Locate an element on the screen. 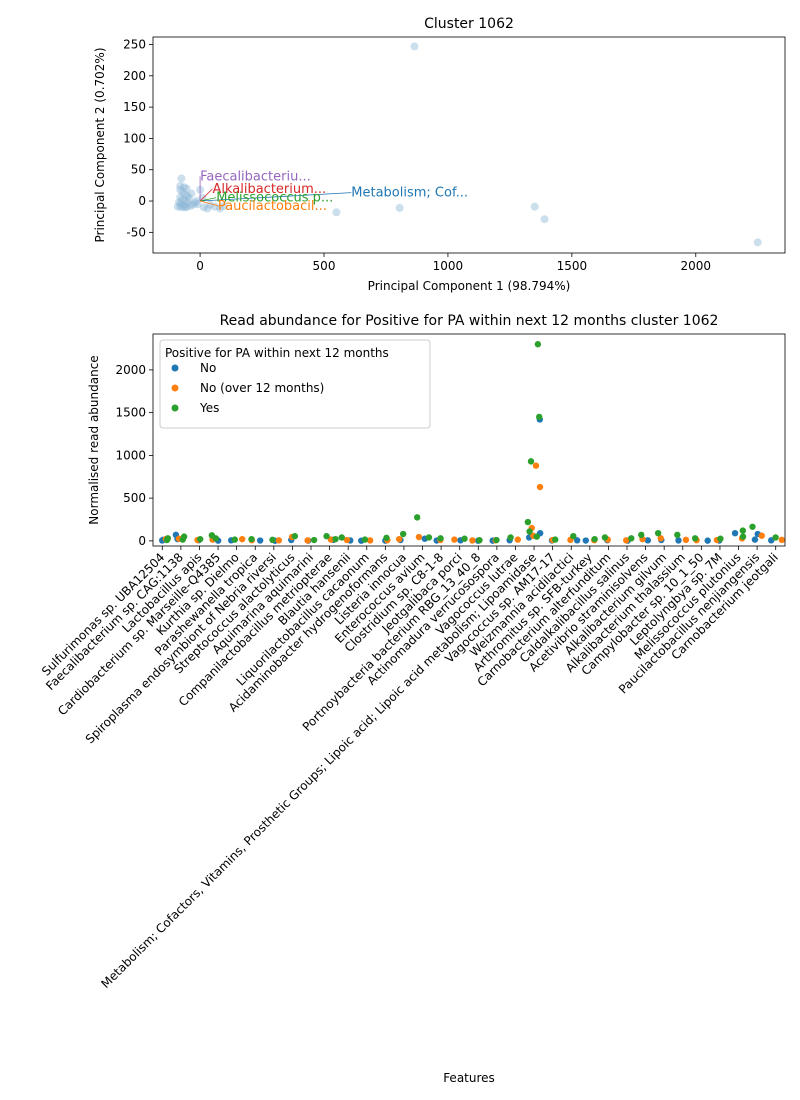 This screenshot has width=800, height=1100. pca-points is located at coordinates (467, 144).